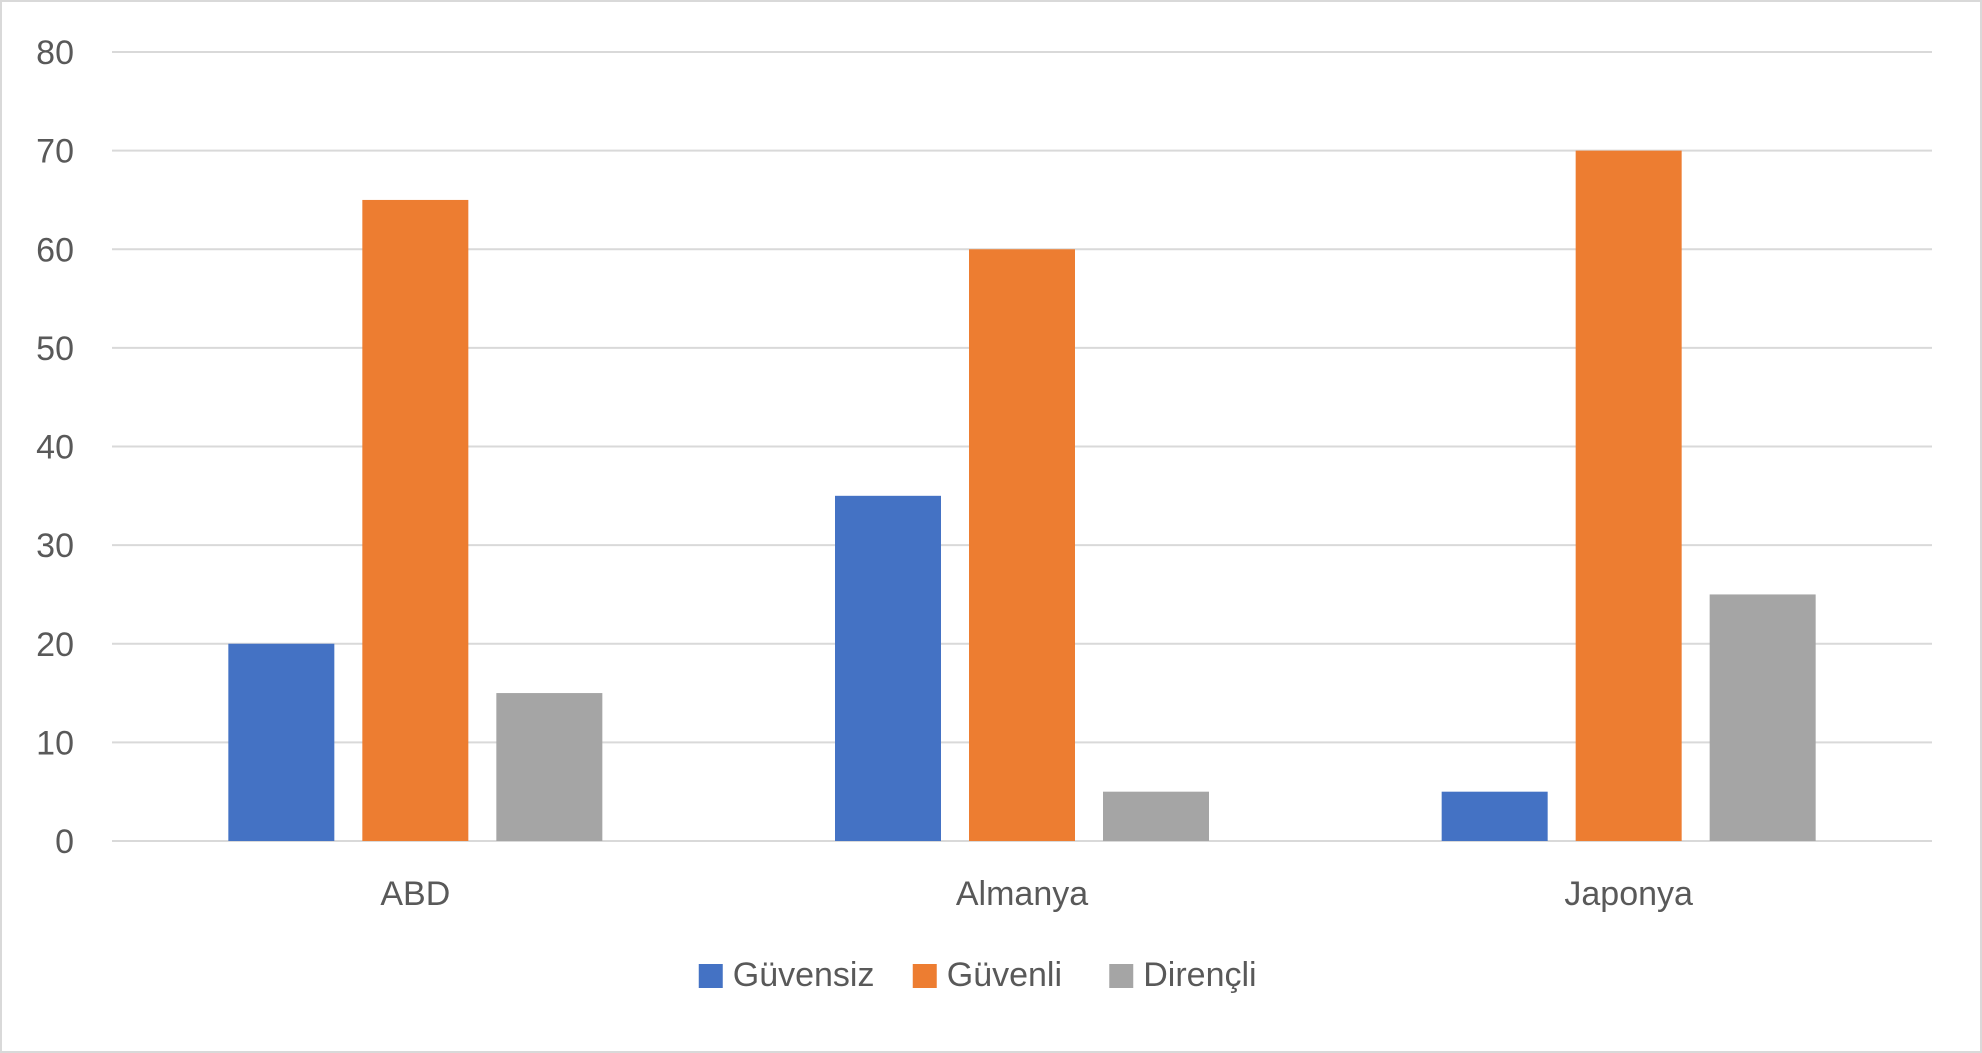 The height and width of the screenshot is (1053, 1982). Describe the element at coordinates (55, 152) in the screenshot. I see `y-tick-label: 70` at that location.